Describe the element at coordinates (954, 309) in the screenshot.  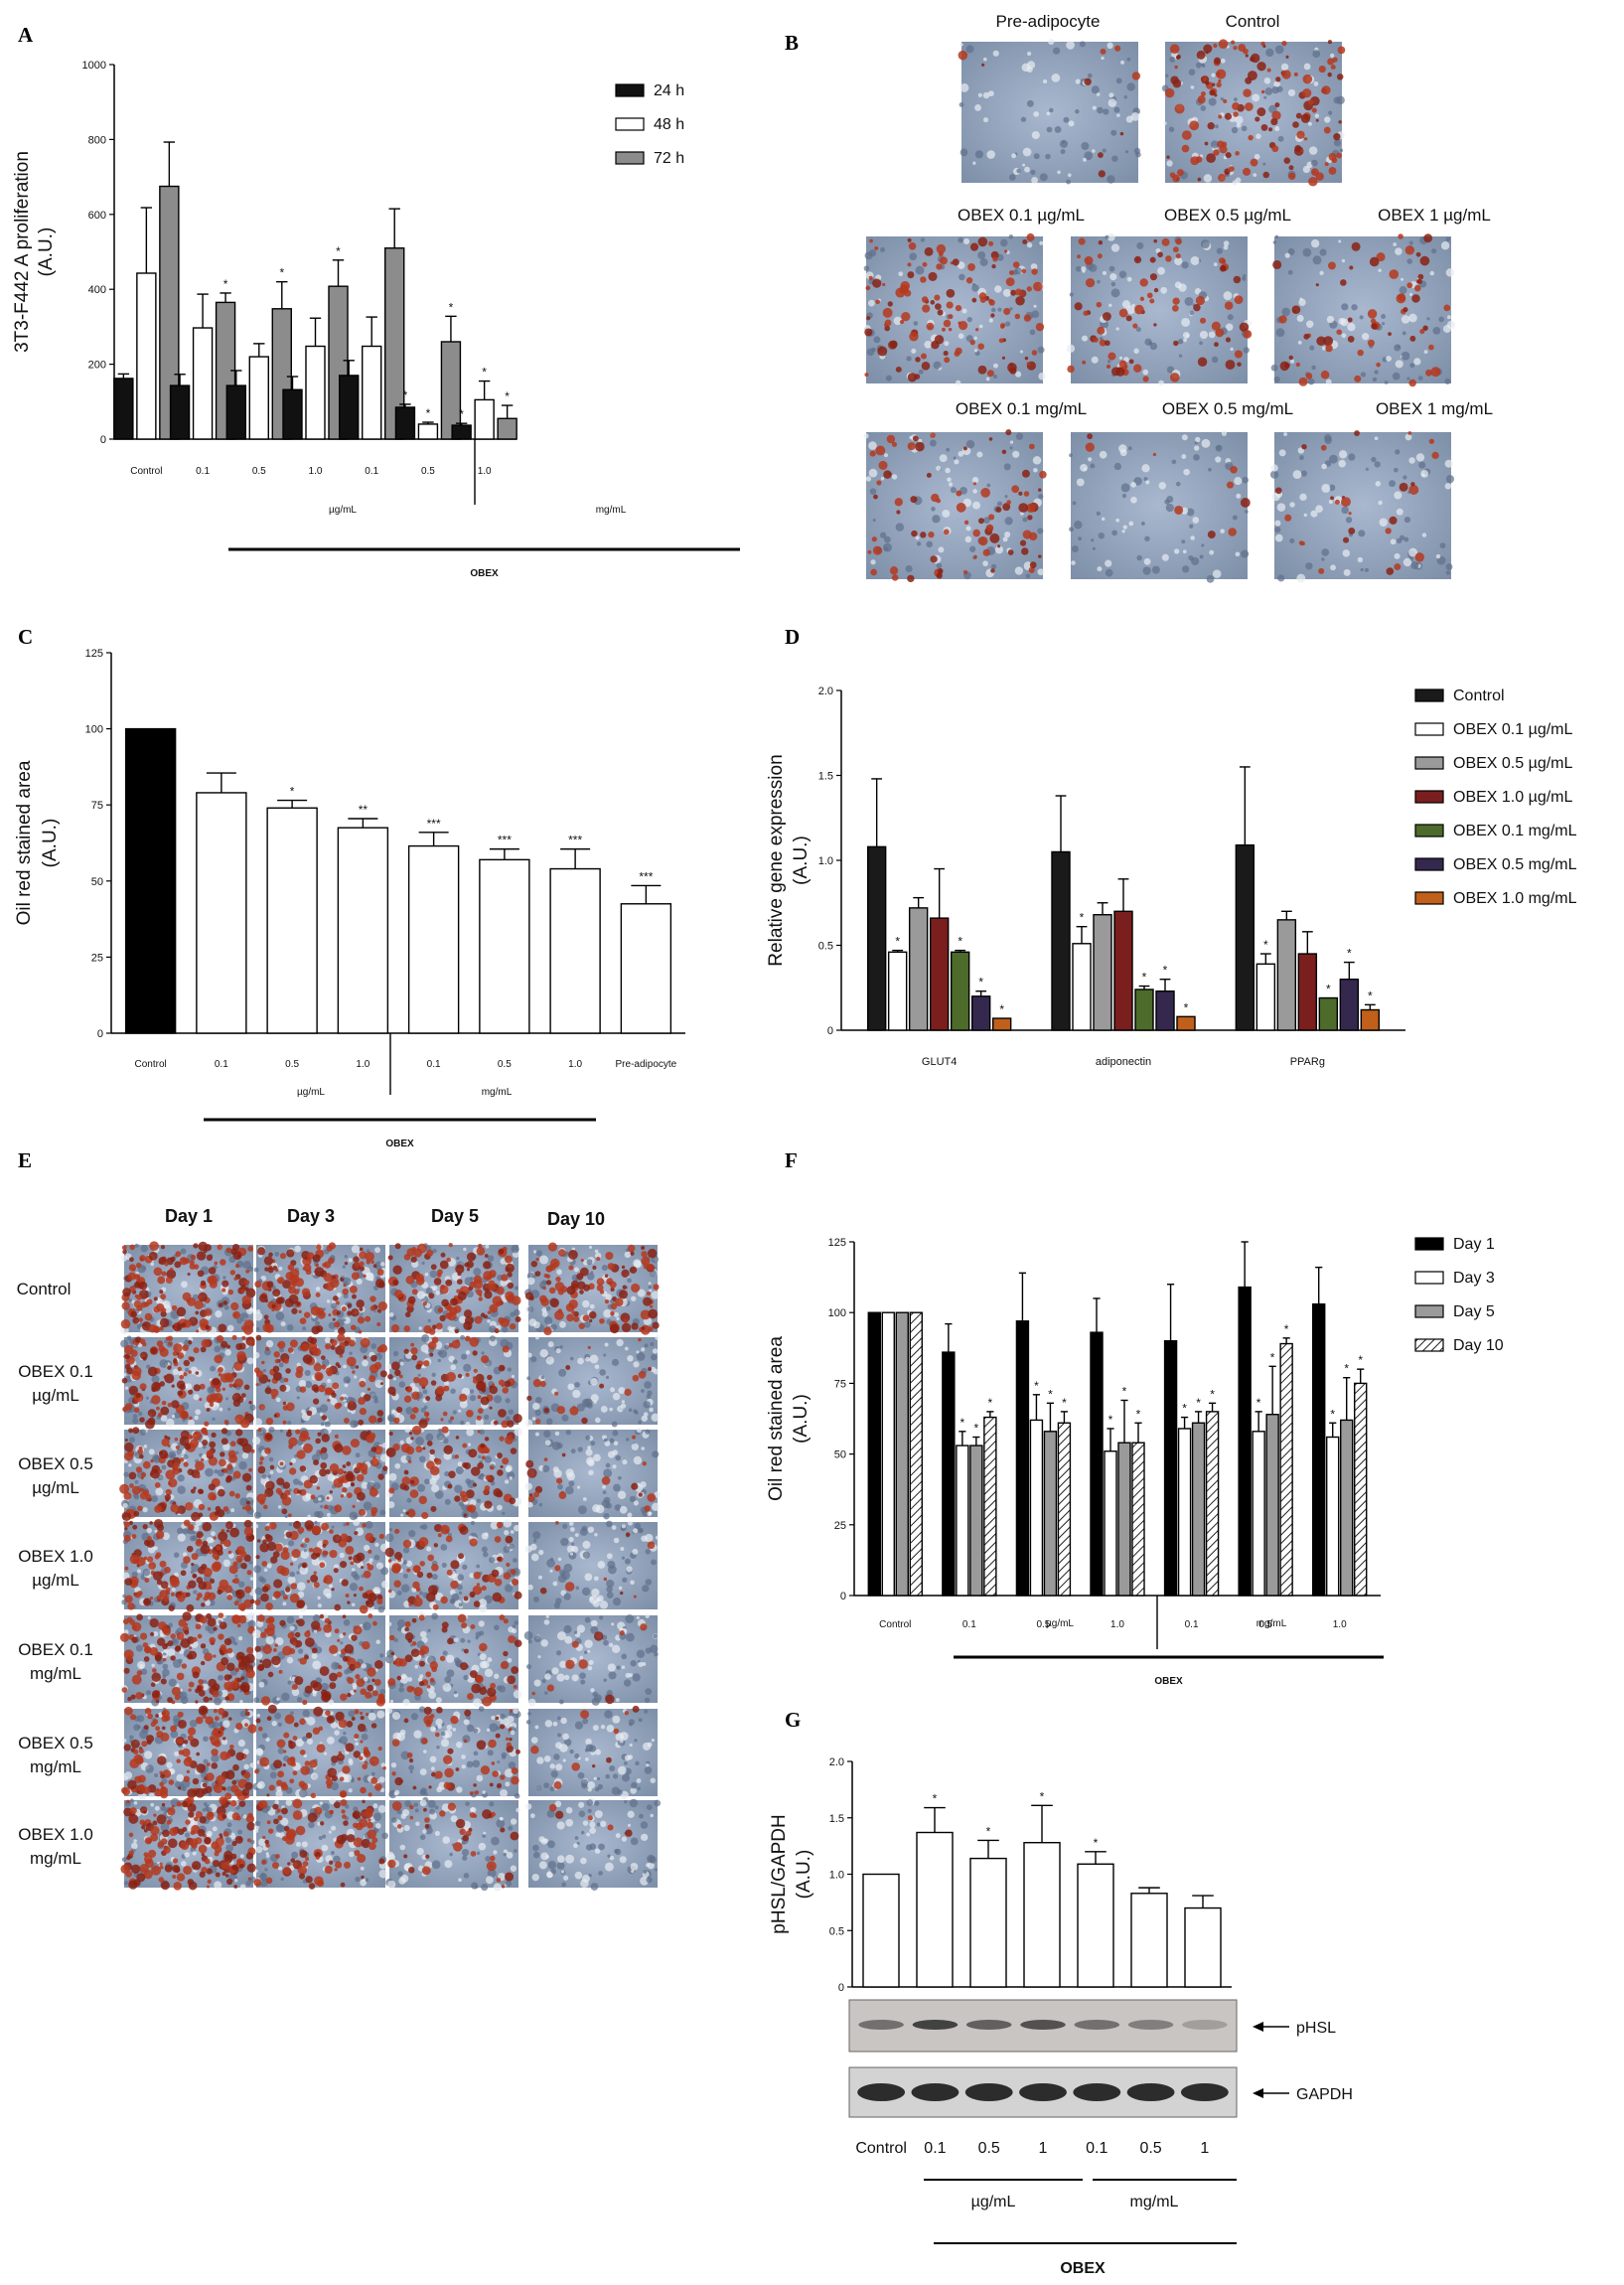
I see `micrograph-background` at that location.